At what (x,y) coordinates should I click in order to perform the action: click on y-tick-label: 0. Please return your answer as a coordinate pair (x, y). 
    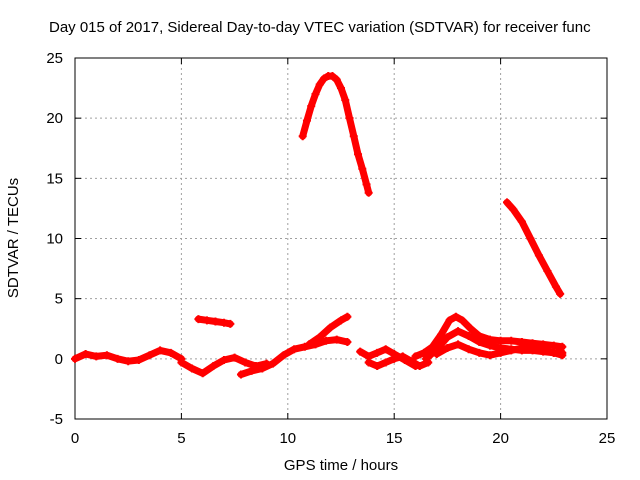
    Looking at the image, I should click on (59, 359).